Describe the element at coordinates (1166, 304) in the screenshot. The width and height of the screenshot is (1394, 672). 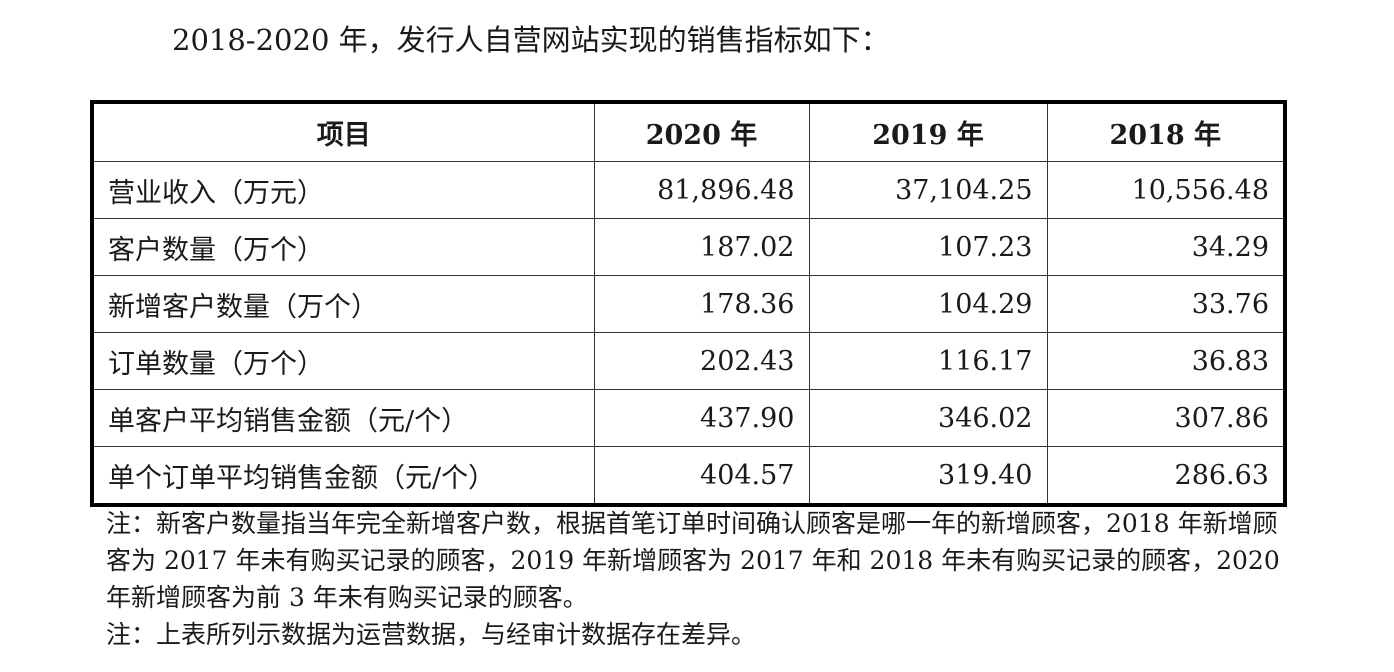
I see `cell-2018: 33.76` at that location.